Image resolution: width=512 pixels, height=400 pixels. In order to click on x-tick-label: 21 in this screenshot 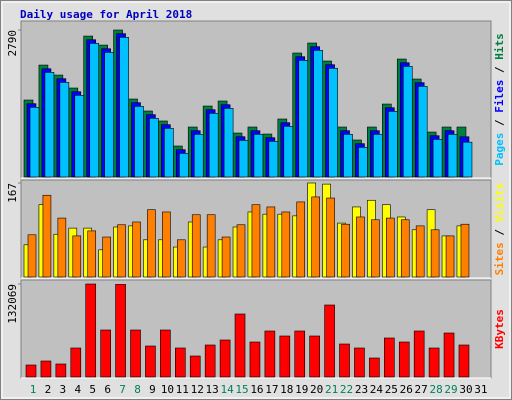, I will do `click(331, 389)`.